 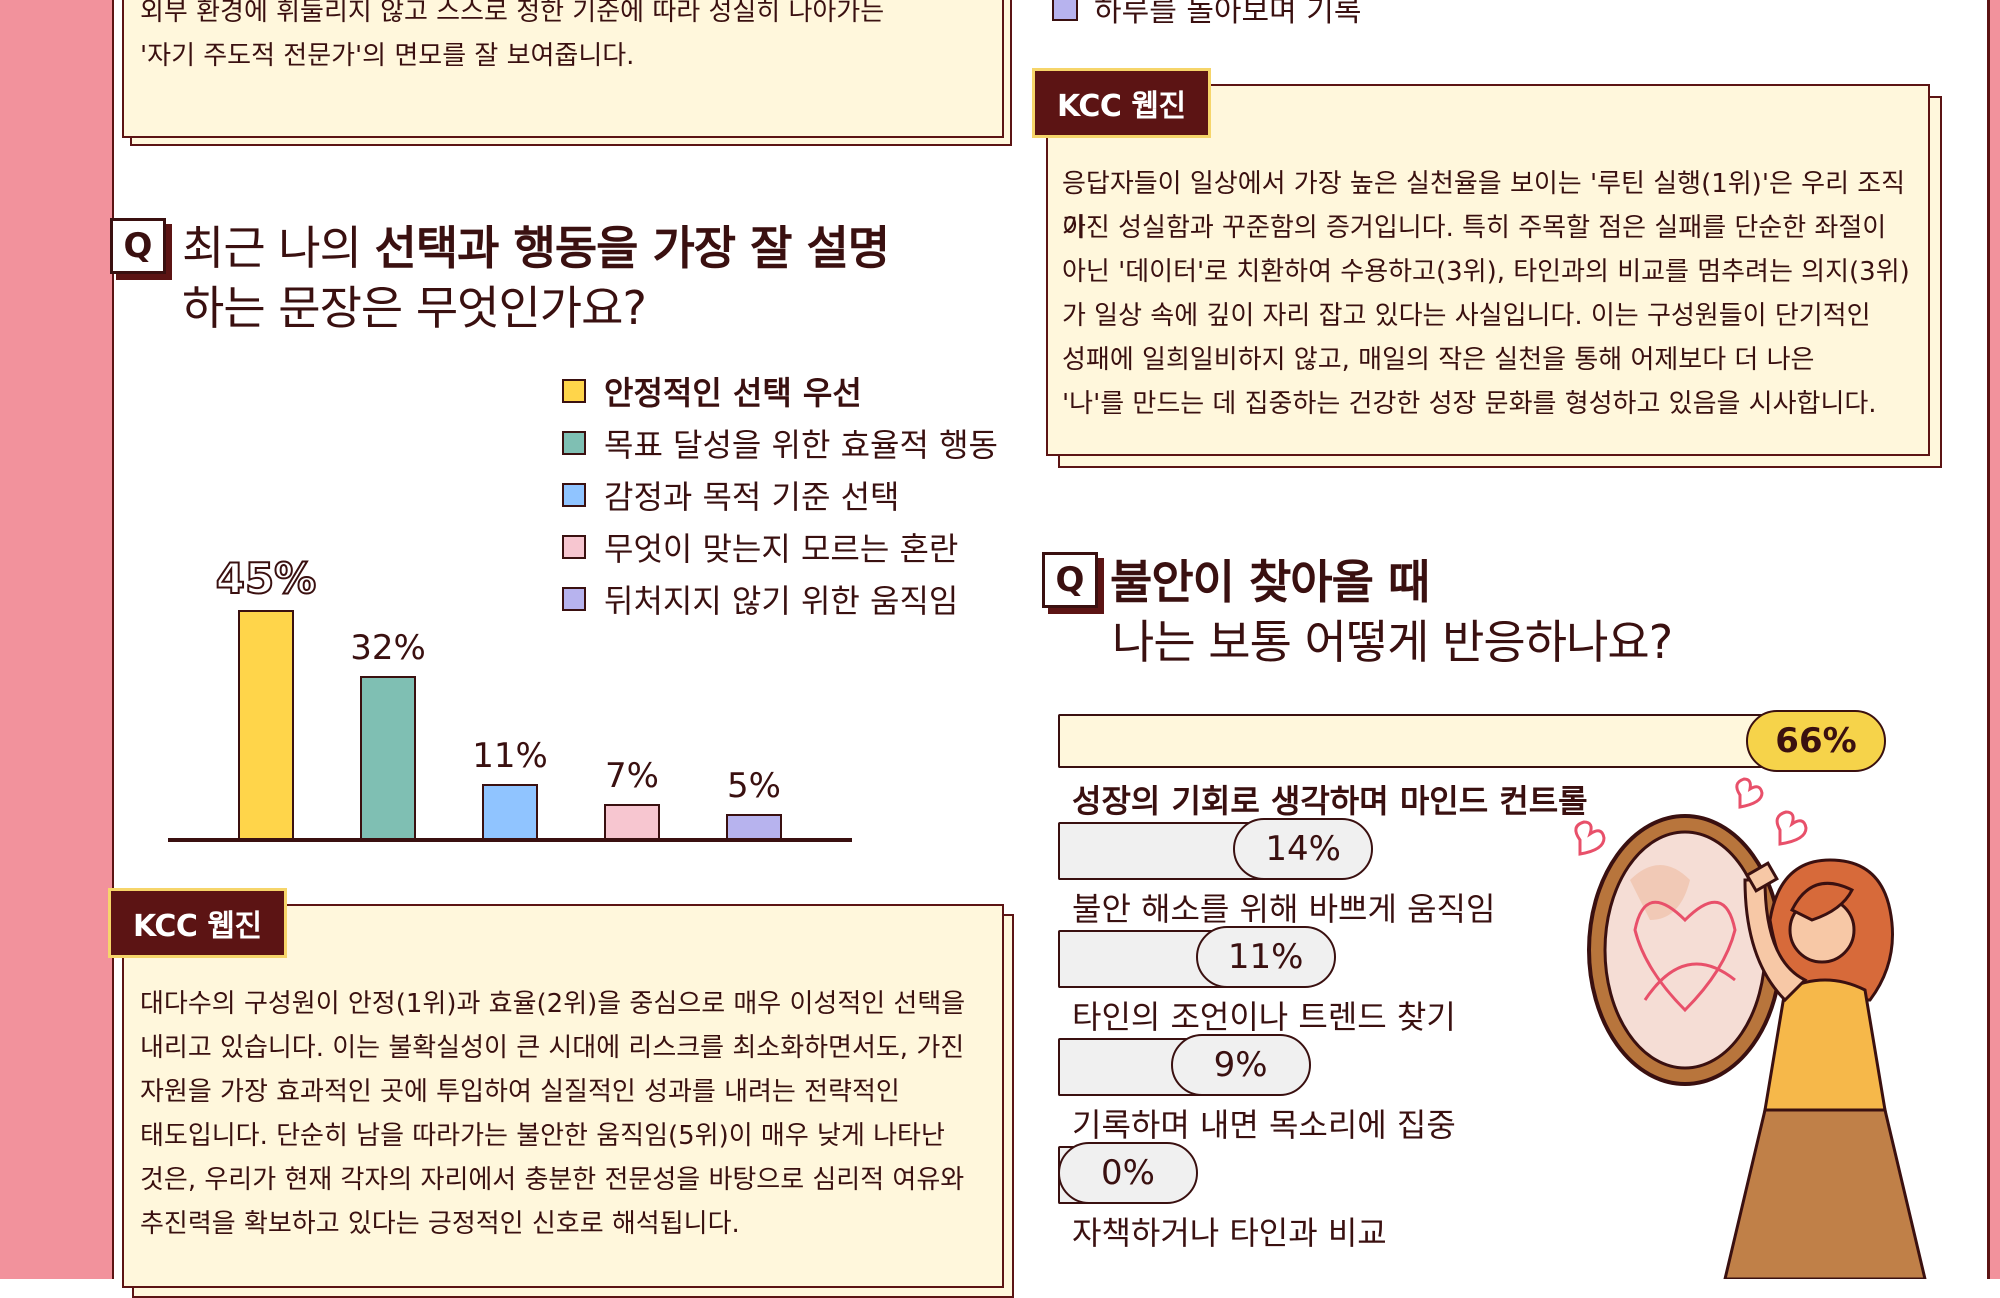 I want to click on legend-label: 목표 달성을 위한 효율적 행동, so click(x=801, y=445).